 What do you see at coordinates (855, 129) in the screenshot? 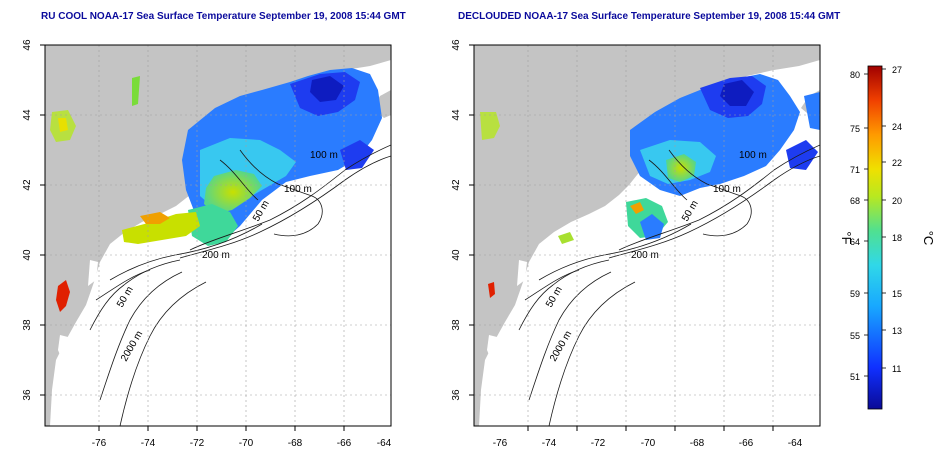
I see `colorbar-f-tick: 75` at bounding box center [855, 129].